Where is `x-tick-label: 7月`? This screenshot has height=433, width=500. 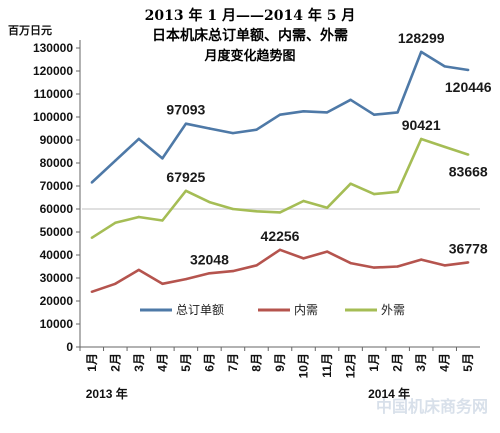 x-tick-label: 7月 is located at coordinates (233, 362).